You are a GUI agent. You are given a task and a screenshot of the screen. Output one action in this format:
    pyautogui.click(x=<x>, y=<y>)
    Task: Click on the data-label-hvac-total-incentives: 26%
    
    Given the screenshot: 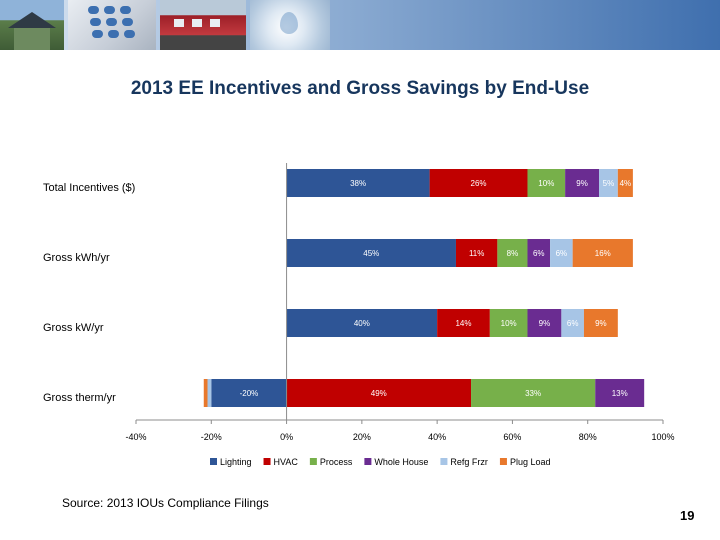 What is the action you would take?
    pyautogui.click(x=479, y=183)
    